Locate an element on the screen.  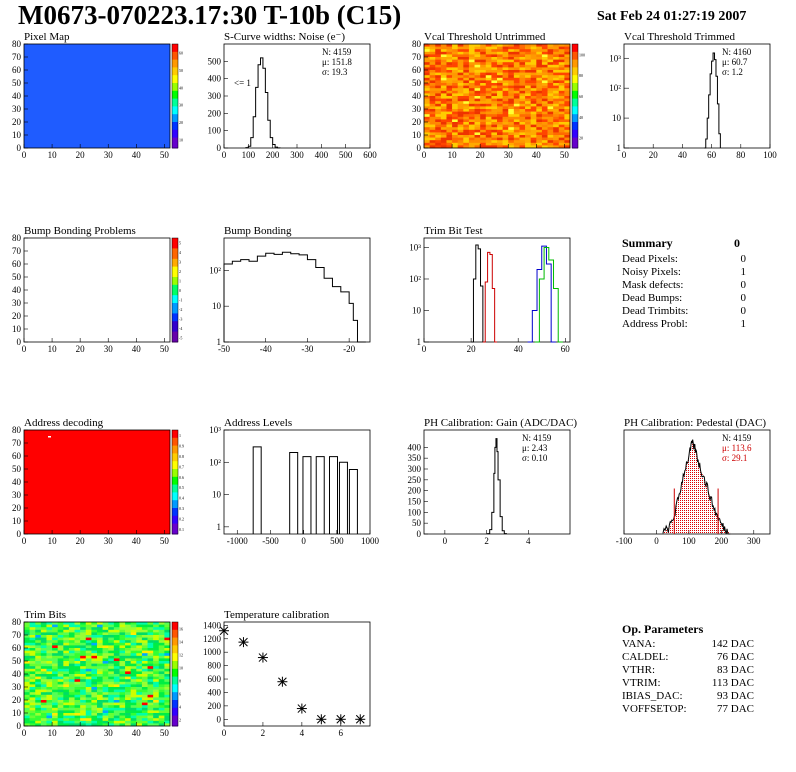
y-tick-label: 60 is located at coordinates (417, 70).